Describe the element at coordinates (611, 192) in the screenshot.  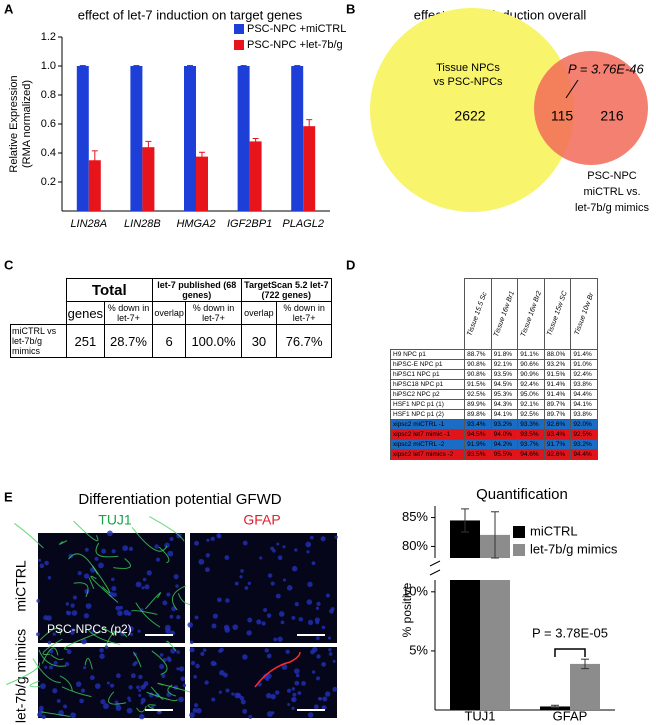
I see `set-label: miCTRL vs.` at that location.